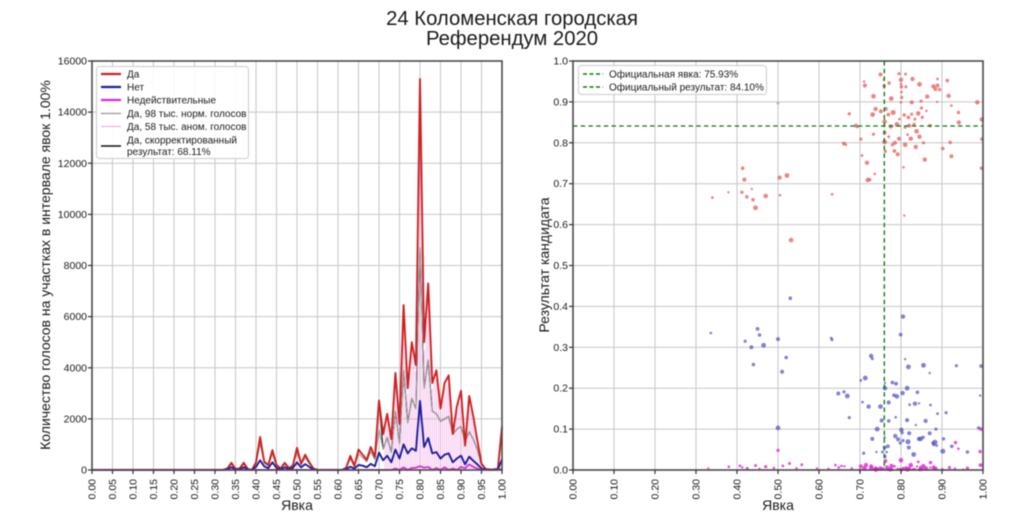 The width and height of the screenshot is (1024, 512). I want to click on svg-text: 0.05, so click(113, 489).